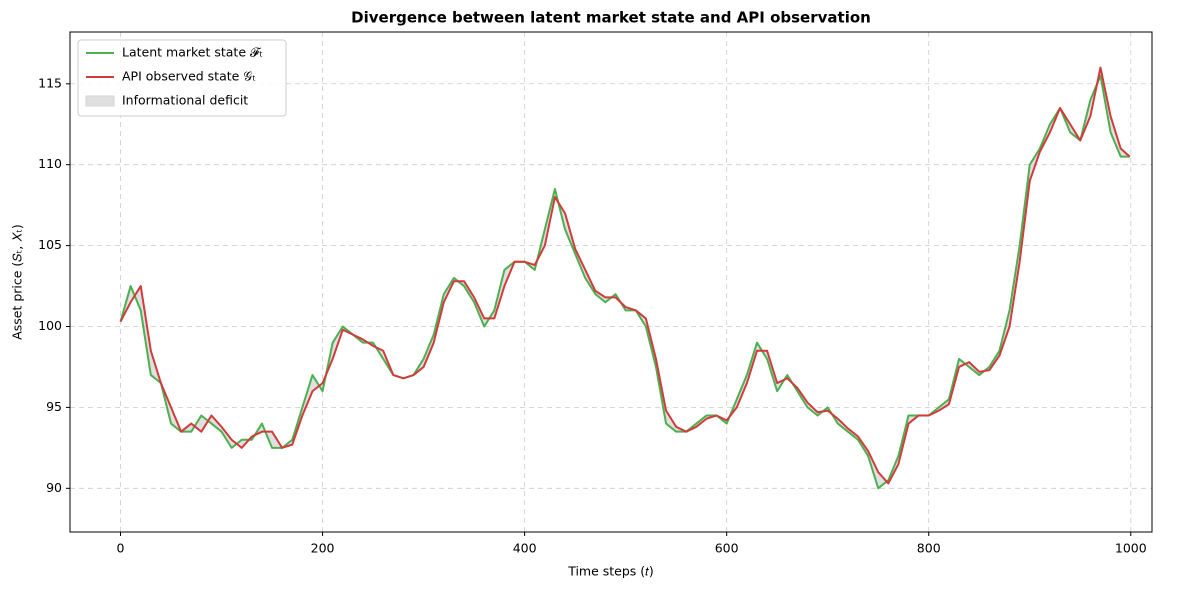 The image size is (1189, 594). Describe the element at coordinates (50, 82) in the screenshot. I see `y-tick-label: 115` at that location.